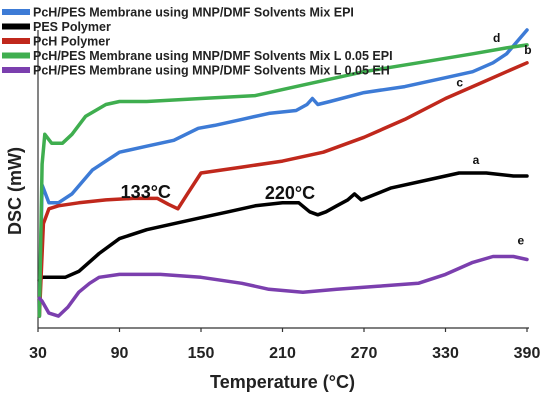 The width and height of the screenshot is (550, 402). I want to click on x-ticks: 30 90 150 210 270 330 390, so click(284, 345).